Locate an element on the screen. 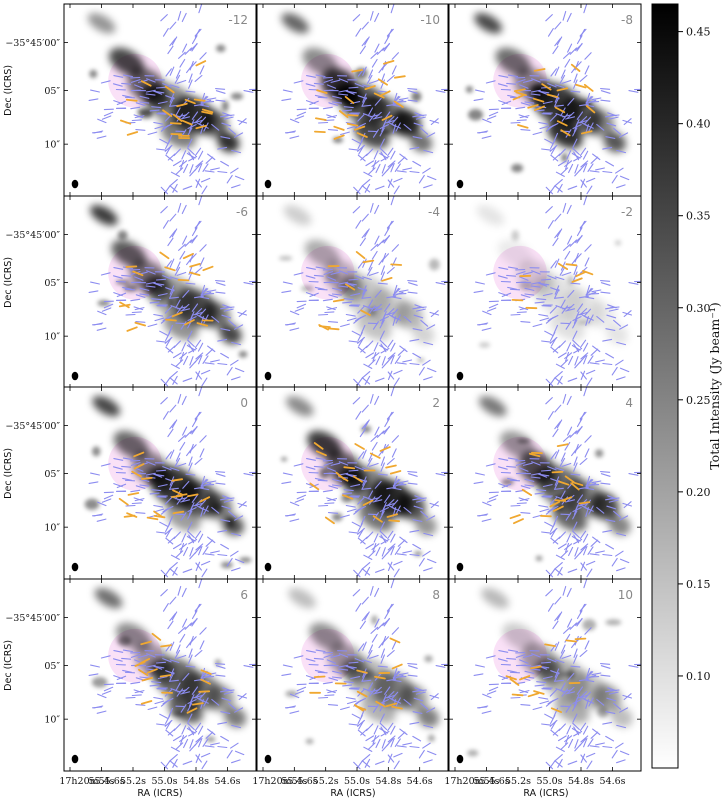 The height and width of the screenshot is (801, 725). colorbar-tick-label: 0.40 is located at coordinates (698, 124).